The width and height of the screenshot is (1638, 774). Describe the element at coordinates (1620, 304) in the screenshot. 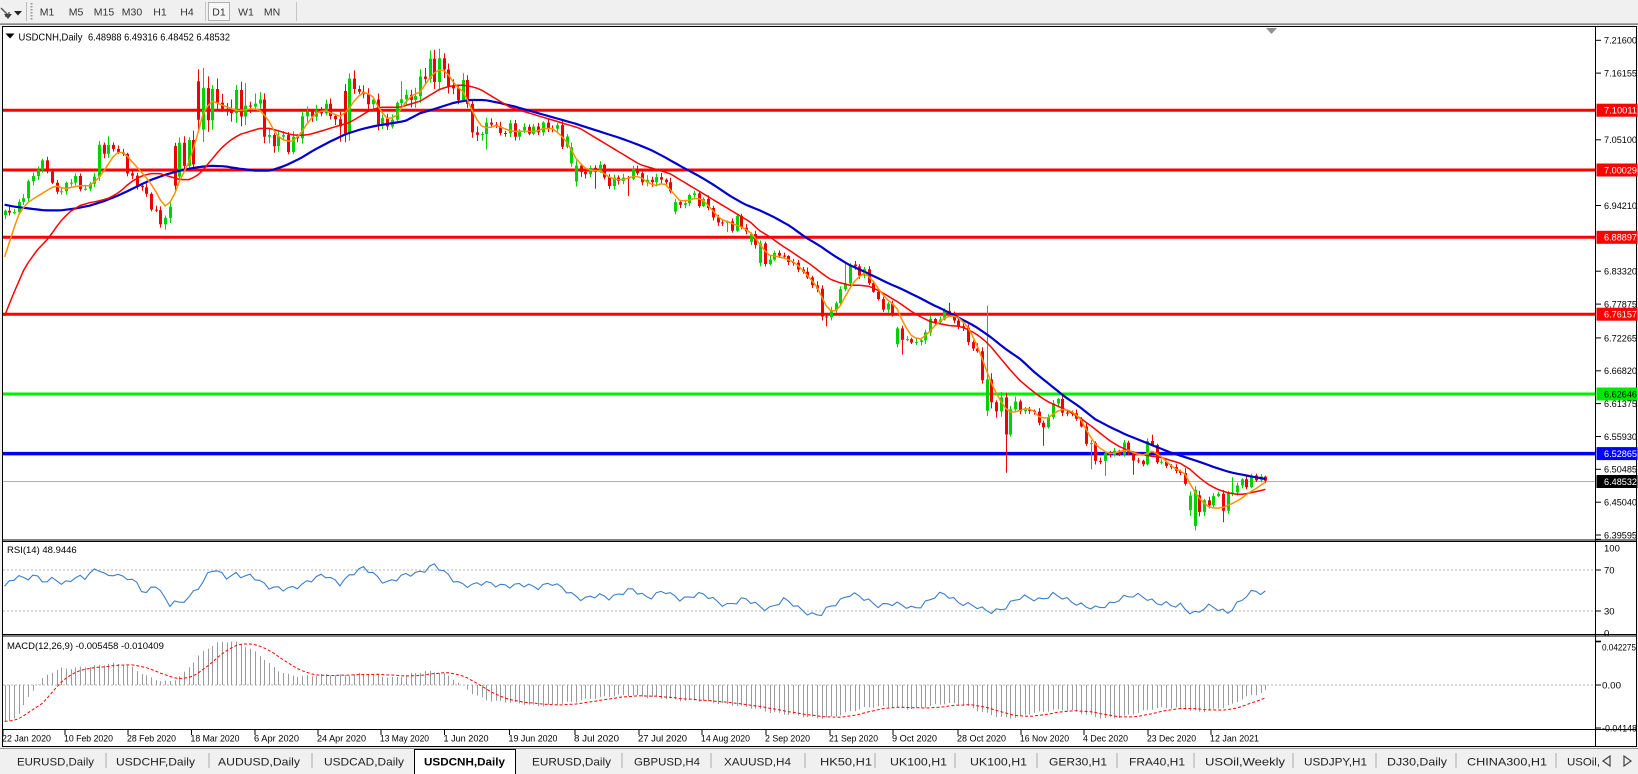

I see `svg-text: 6.77875` at that location.